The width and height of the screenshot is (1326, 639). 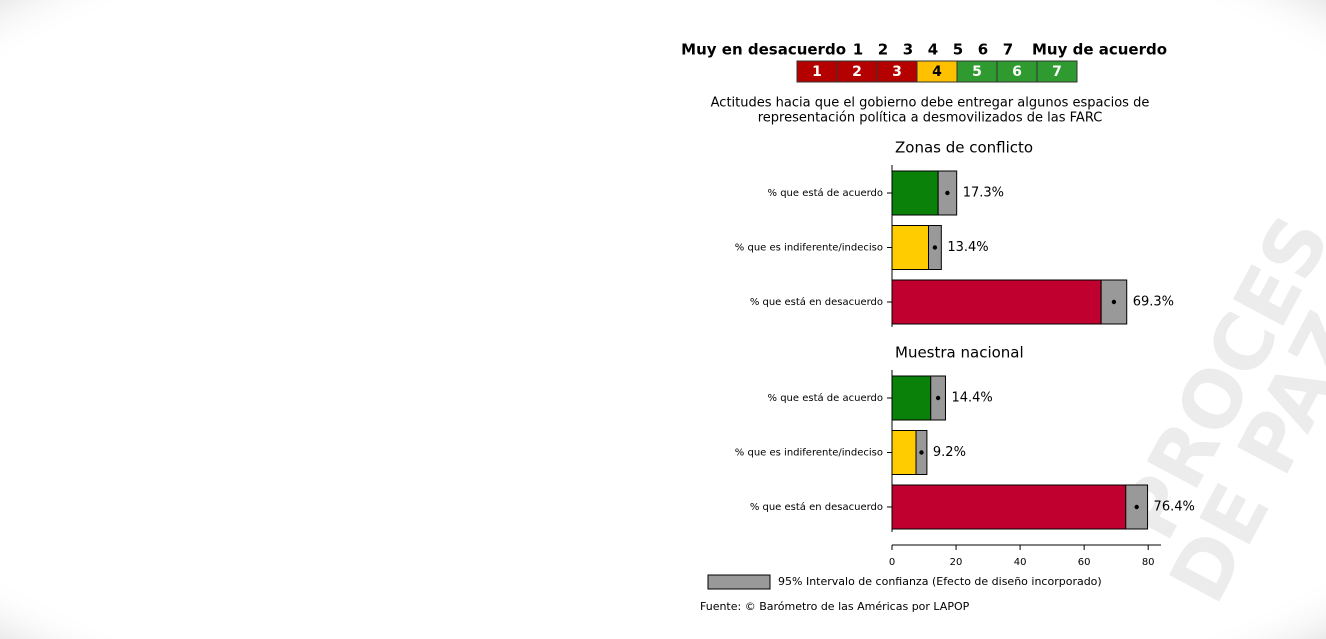 What do you see at coordinates (858, 50) in the screenshot?
I see `scale-number: 1` at bounding box center [858, 50].